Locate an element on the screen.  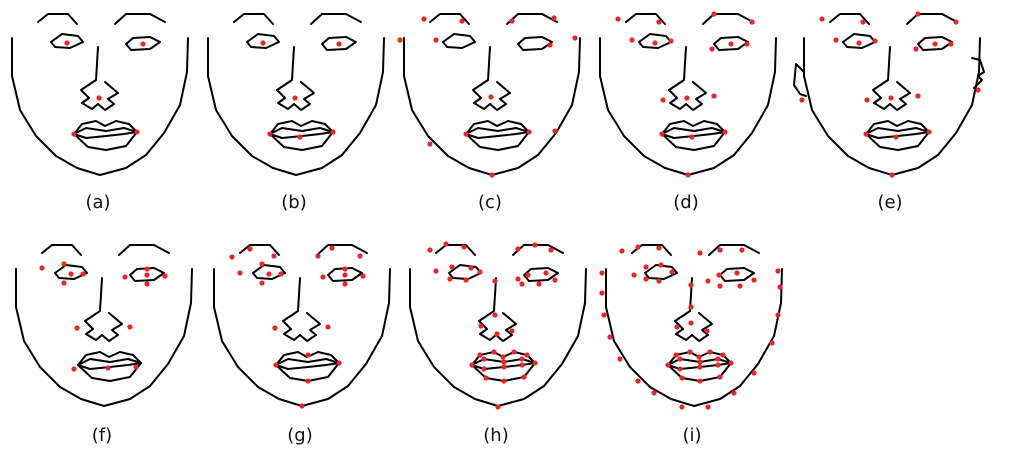
panel-caption: (c) is located at coordinates (490, 202).